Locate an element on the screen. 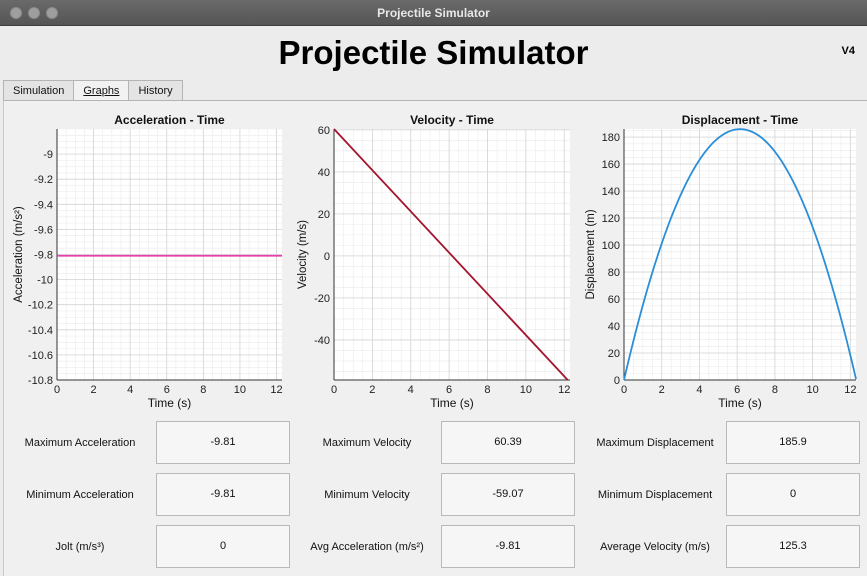  y-tick-label: -10.4 is located at coordinates (40, 331).